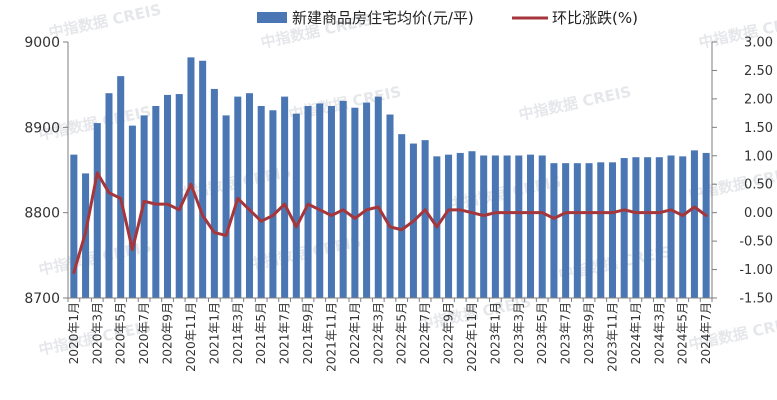 This screenshot has width=777, height=400. I want to click on right-axis-tick-label: -0.50, so click(756, 242).